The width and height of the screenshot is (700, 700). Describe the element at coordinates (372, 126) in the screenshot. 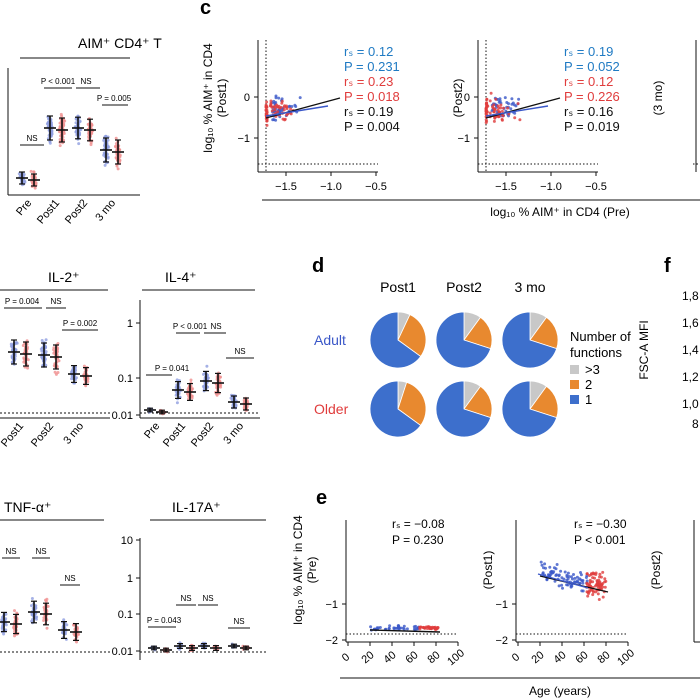

I see `stat-label: P = 0.004` at that location.